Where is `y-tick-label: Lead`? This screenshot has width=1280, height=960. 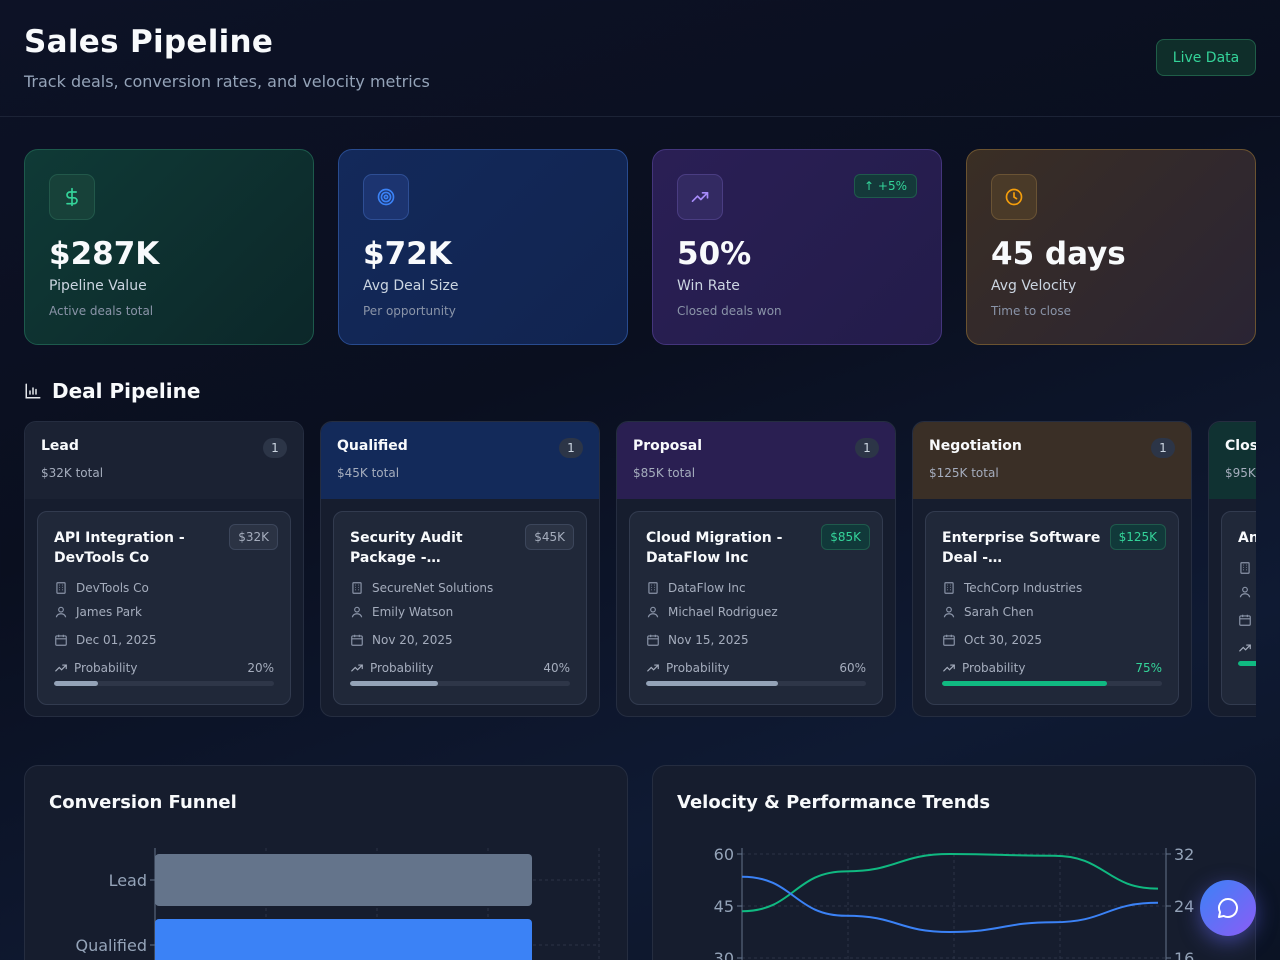
y-tick-label: Lead is located at coordinates (128, 880).